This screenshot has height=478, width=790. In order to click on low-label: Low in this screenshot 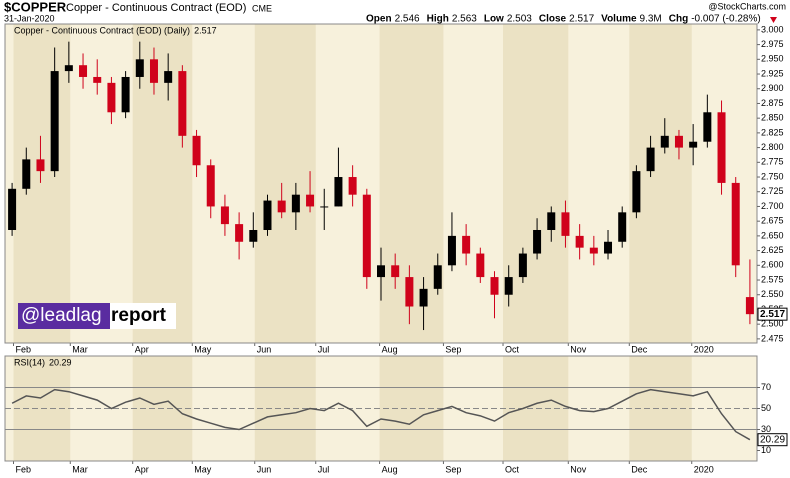, I will do `click(494, 19)`.